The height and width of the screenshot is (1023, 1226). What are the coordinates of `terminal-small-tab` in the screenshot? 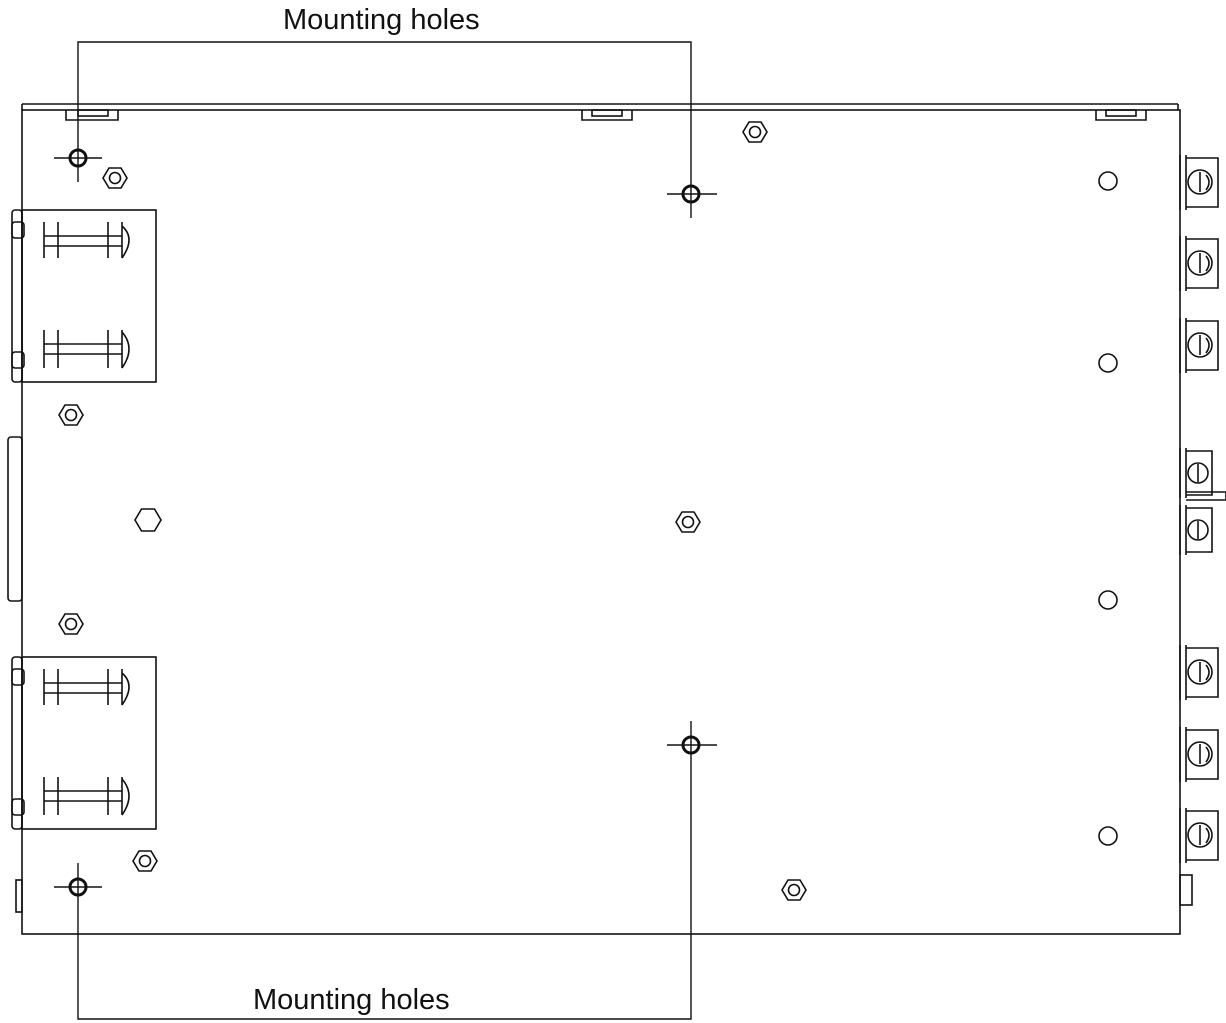 It's located at (1186, 890).